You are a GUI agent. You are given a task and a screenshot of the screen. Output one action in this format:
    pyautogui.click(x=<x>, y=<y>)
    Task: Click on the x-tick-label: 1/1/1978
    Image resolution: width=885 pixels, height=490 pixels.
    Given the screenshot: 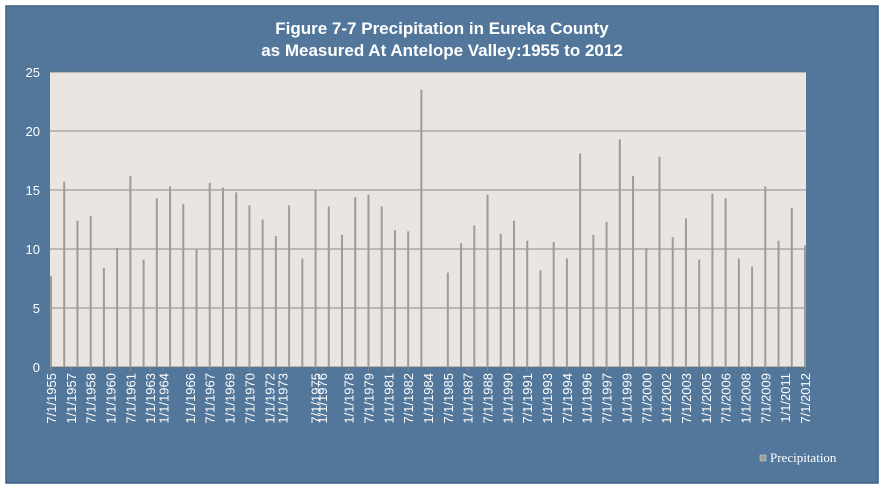 What is the action you would take?
    pyautogui.click(x=349, y=398)
    